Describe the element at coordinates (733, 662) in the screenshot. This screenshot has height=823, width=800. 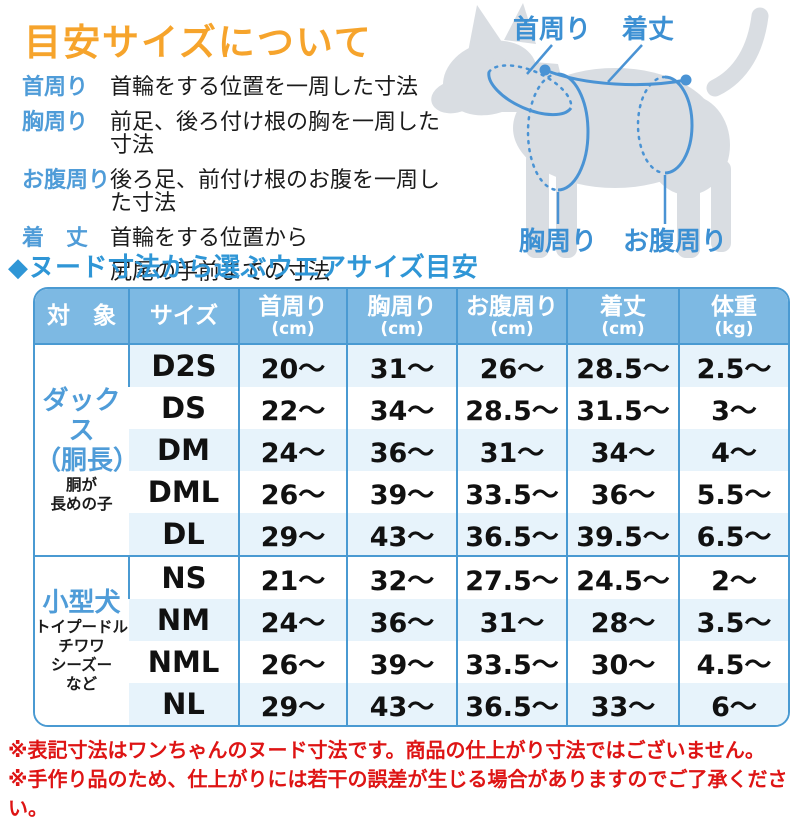
I see `value-cell: 4.5〜` at that location.